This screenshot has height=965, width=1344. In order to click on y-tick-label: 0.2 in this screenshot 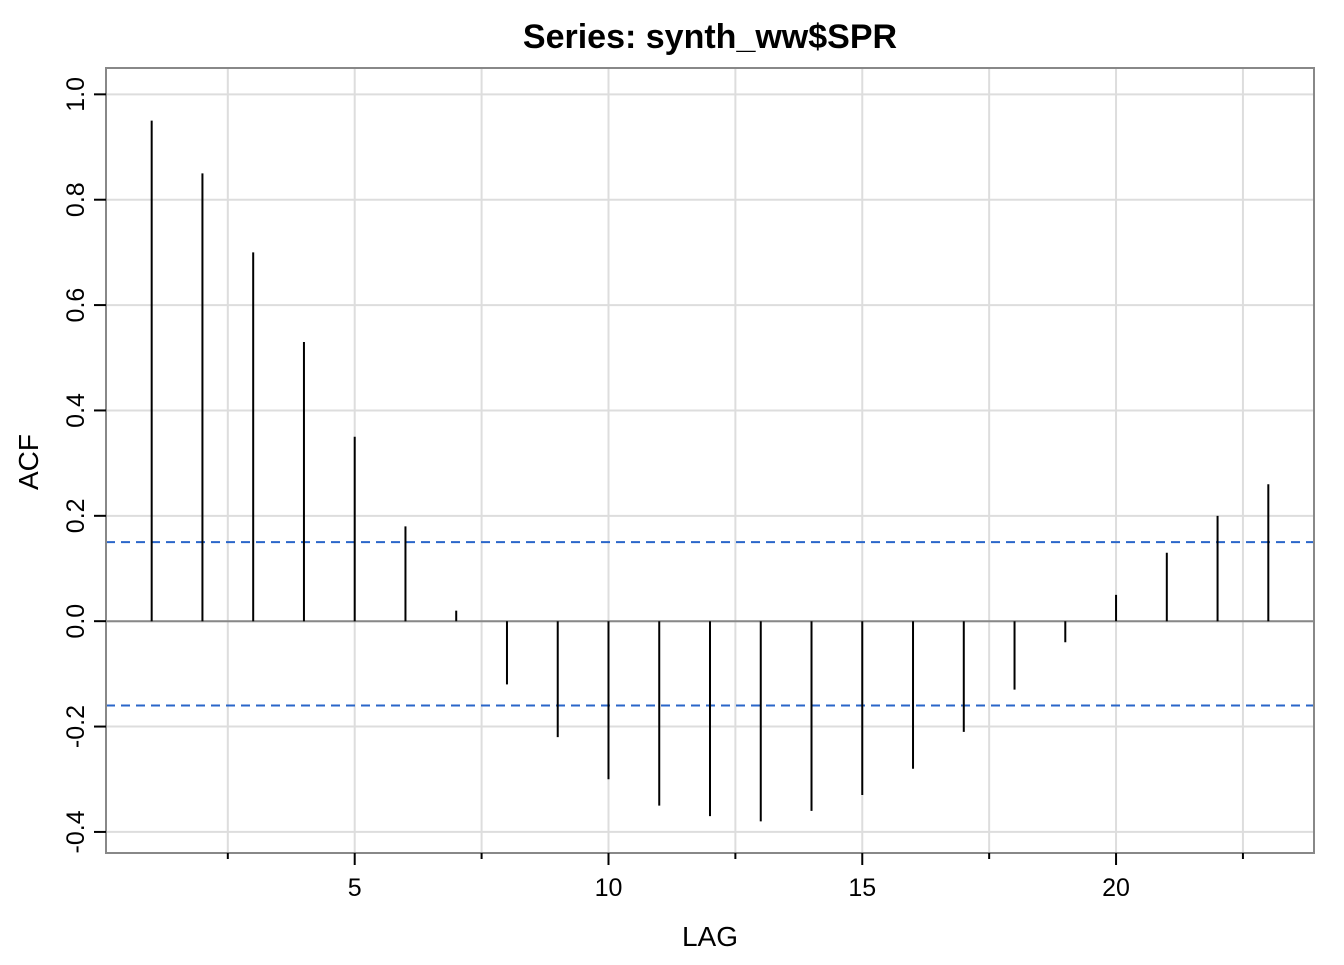, I will do `click(76, 515)`.